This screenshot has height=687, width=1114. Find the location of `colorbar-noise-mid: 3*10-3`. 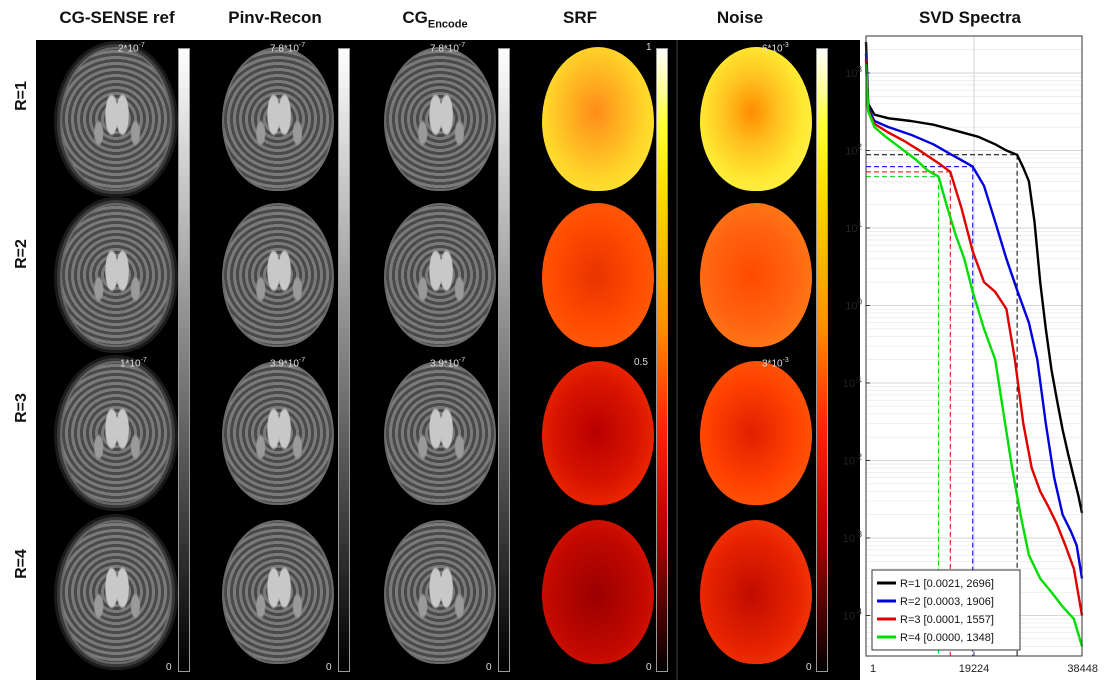

colorbar-noise-mid: 3*10-3 is located at coordinates (775, 363).